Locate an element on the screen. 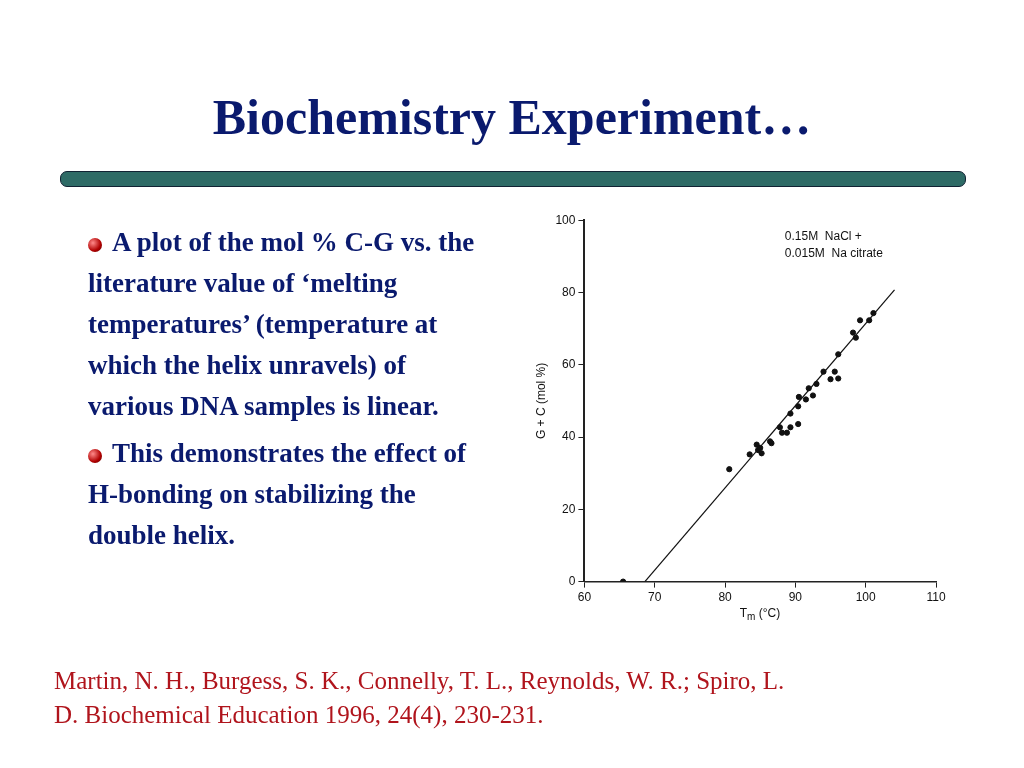  y-tick-label: 40 is located at coordinates (569, 436).